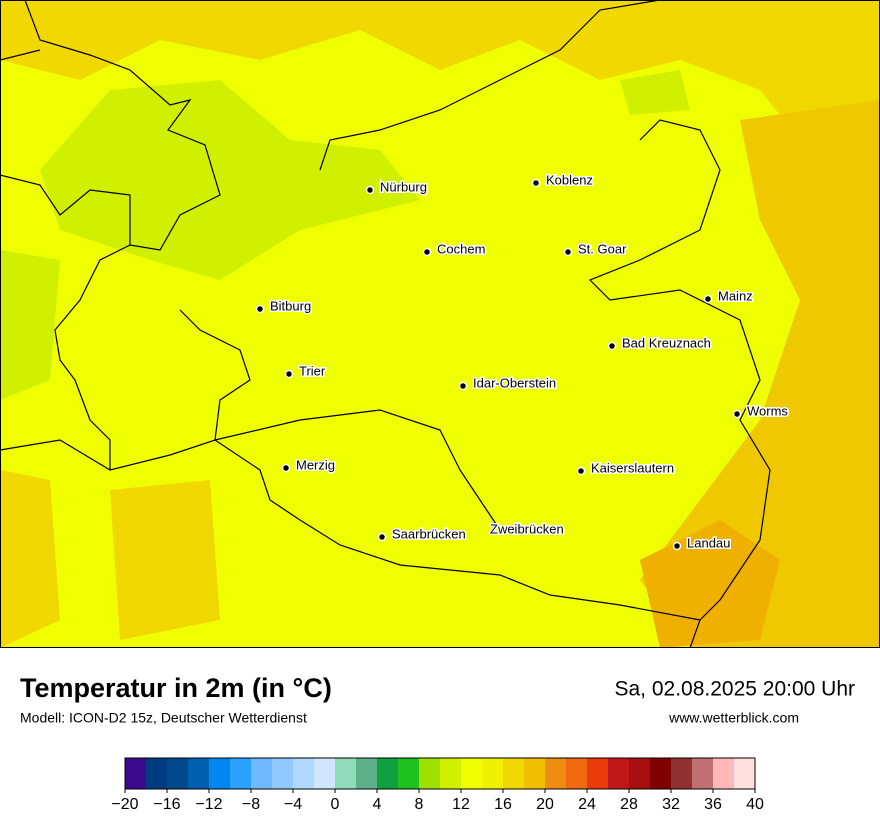 This screenshot has height=830, width=880. What do you see at coordinates (735, 295) in the screenshot?
I see `city-label: Mainz` at bounding box center [735, 295].